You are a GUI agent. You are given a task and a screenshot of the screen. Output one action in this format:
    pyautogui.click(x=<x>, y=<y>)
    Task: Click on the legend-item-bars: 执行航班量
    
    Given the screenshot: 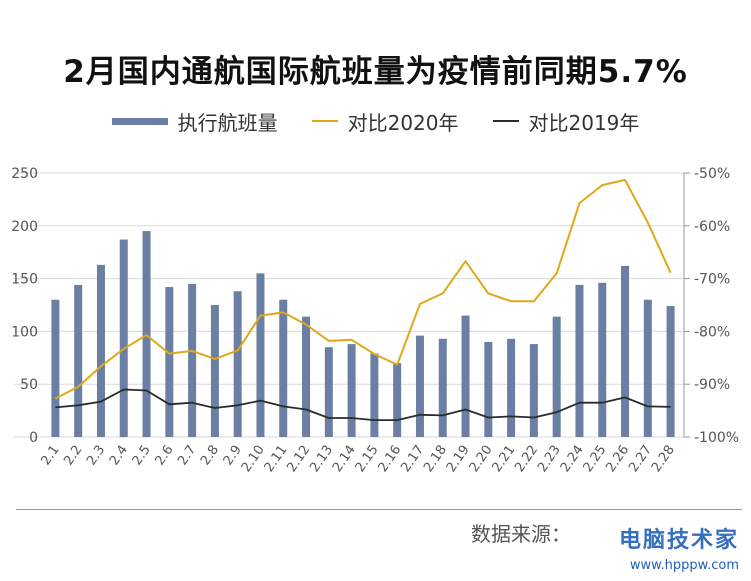 What is the action you would take?
    pyautogui.click(x=194, y=121)
    